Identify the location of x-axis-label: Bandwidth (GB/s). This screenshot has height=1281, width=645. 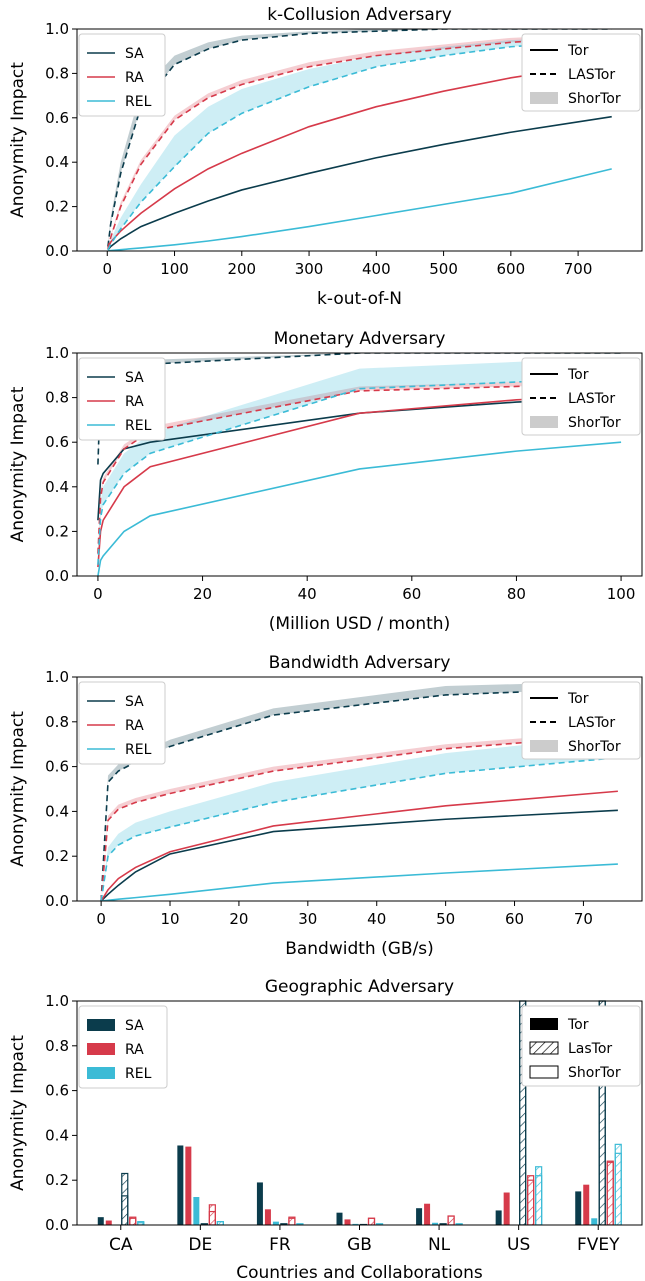
(359, 949).